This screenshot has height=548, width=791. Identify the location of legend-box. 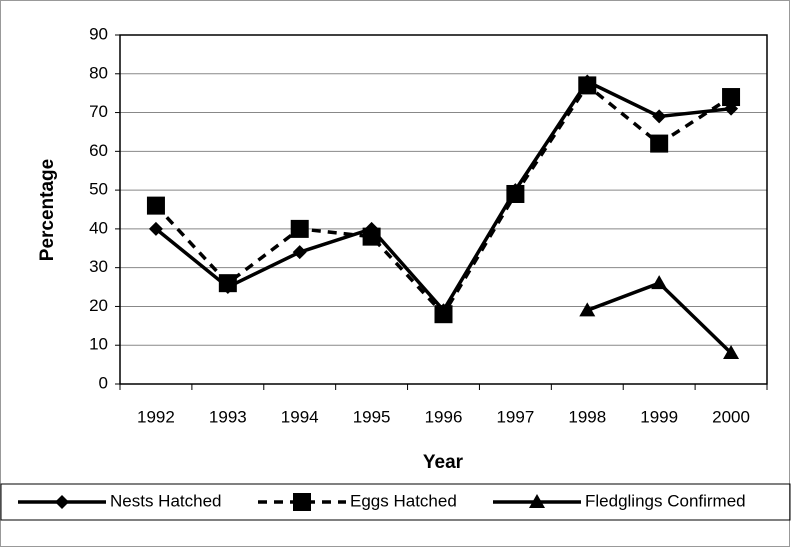
(395, 502).